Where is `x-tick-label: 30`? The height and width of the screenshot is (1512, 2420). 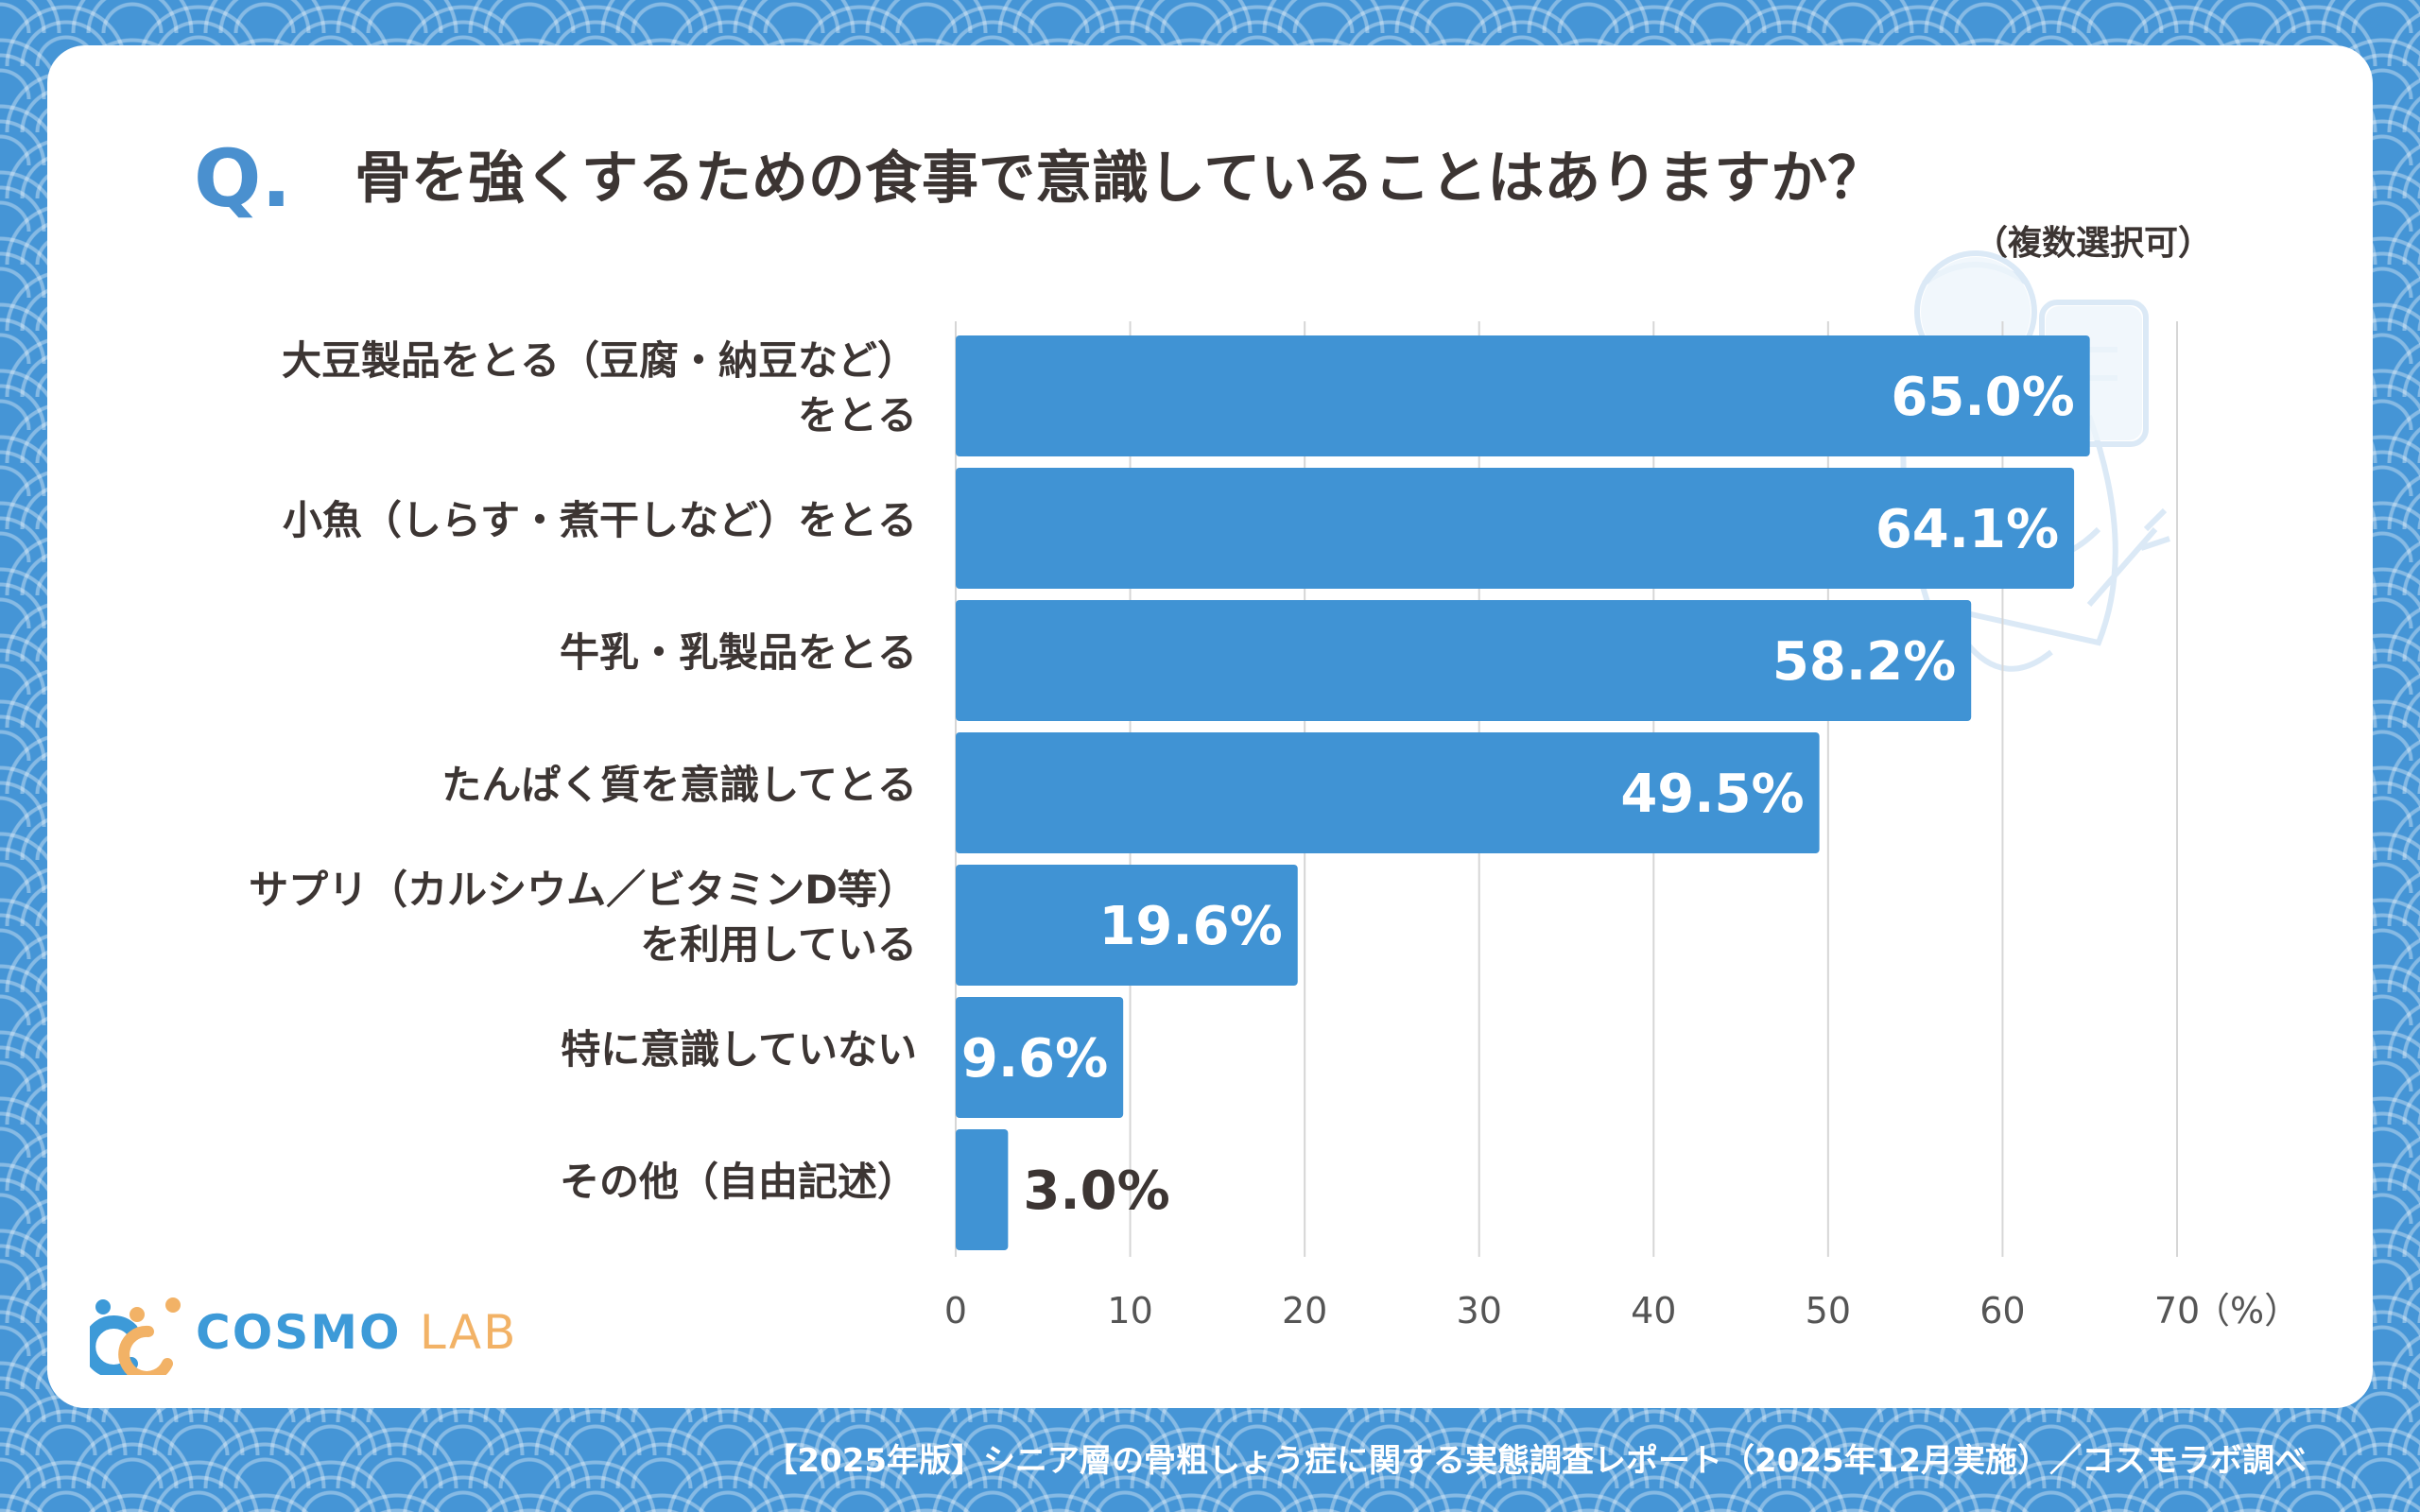 x-tick-label: 30 is located at coordinates (1480, 1311).